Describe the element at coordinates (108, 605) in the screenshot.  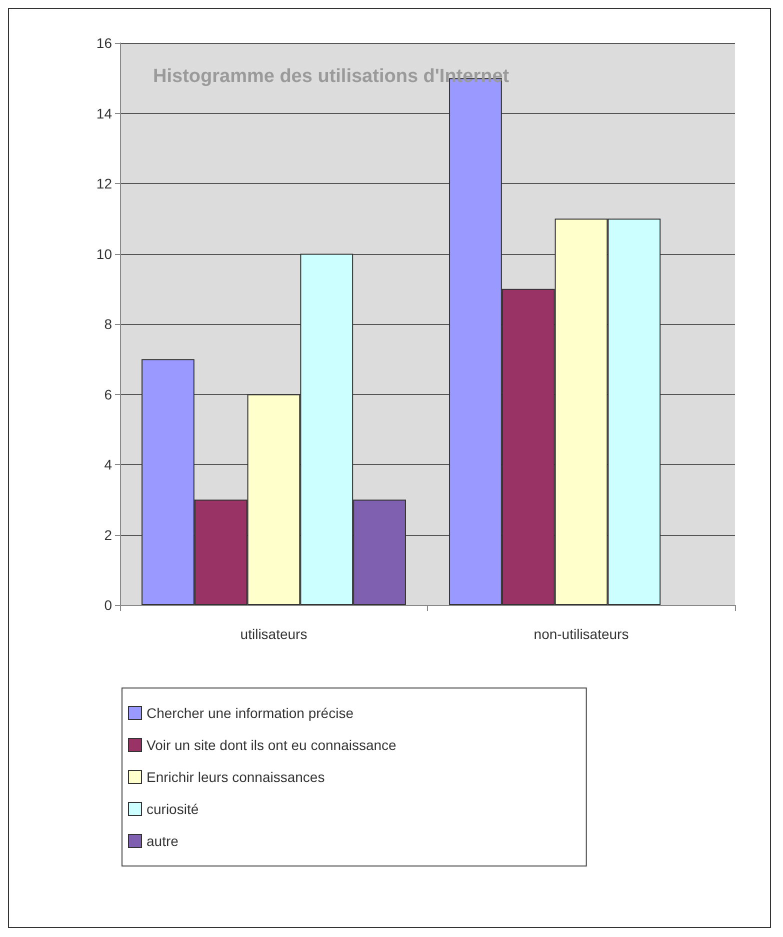
I see `y-tick-label: 0` at that location.